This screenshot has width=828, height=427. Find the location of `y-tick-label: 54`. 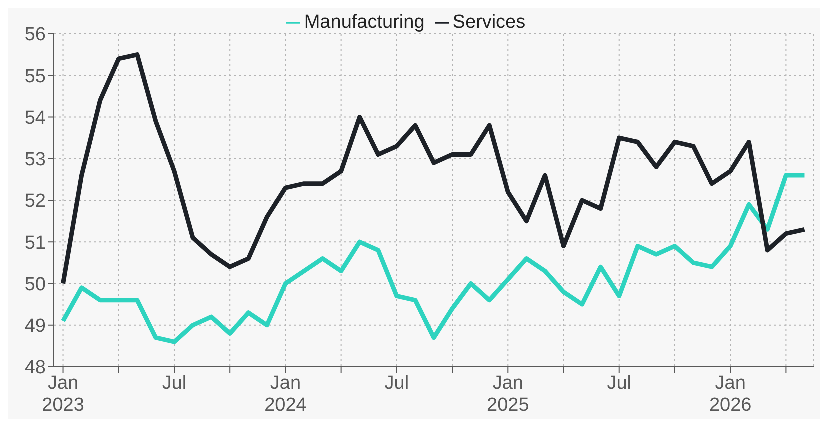

y-tick-label: 54 is located at coordinates (35, 118).